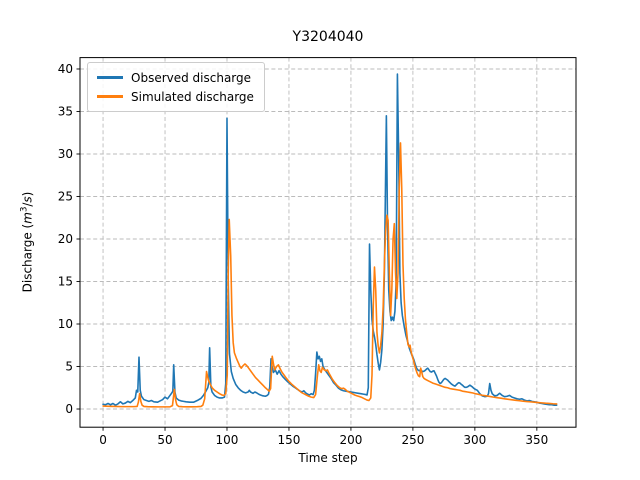 Image resolution: width=640 pixels, height=480 pixels. Describe the element at coordinates (27, 204) in the screenshot. I see `y-axis-label-slash: /` at that location.